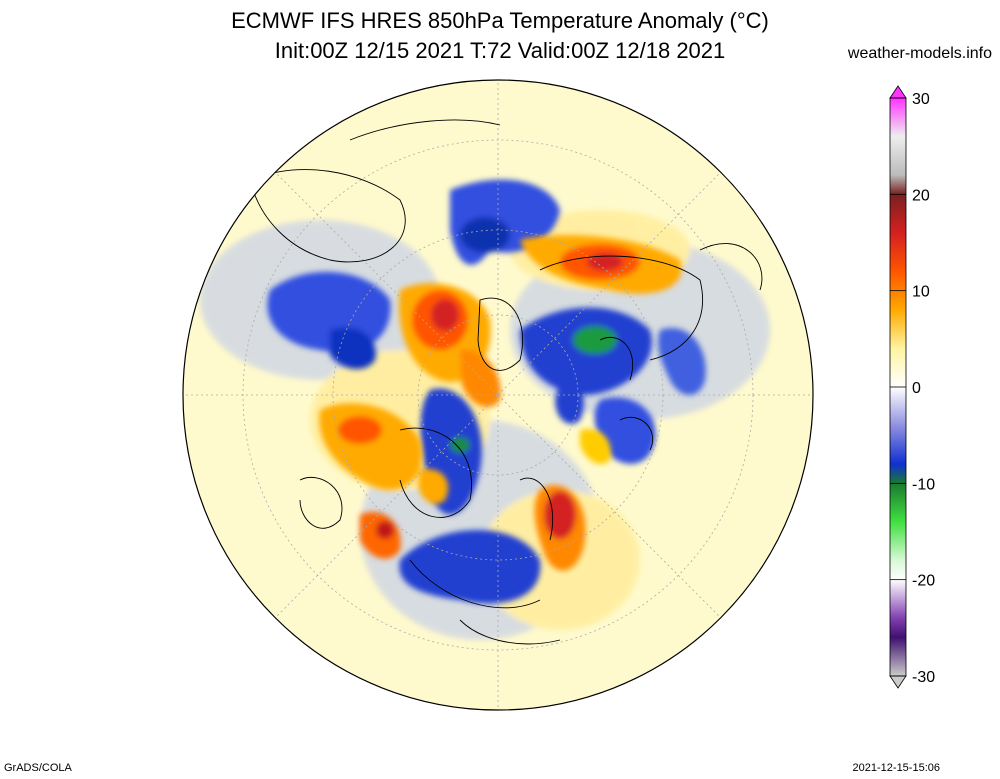 The image size is (1000, 779). I want to click on footer-credit: GrADS/COLA, so click(38, 768).